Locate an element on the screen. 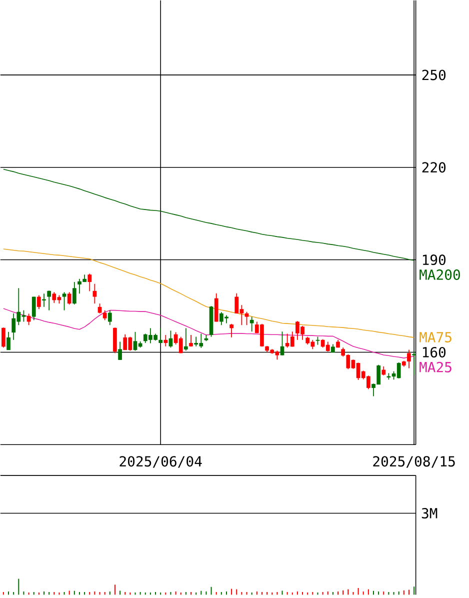  series-label: MA75 is located at coordinates (435, 337).